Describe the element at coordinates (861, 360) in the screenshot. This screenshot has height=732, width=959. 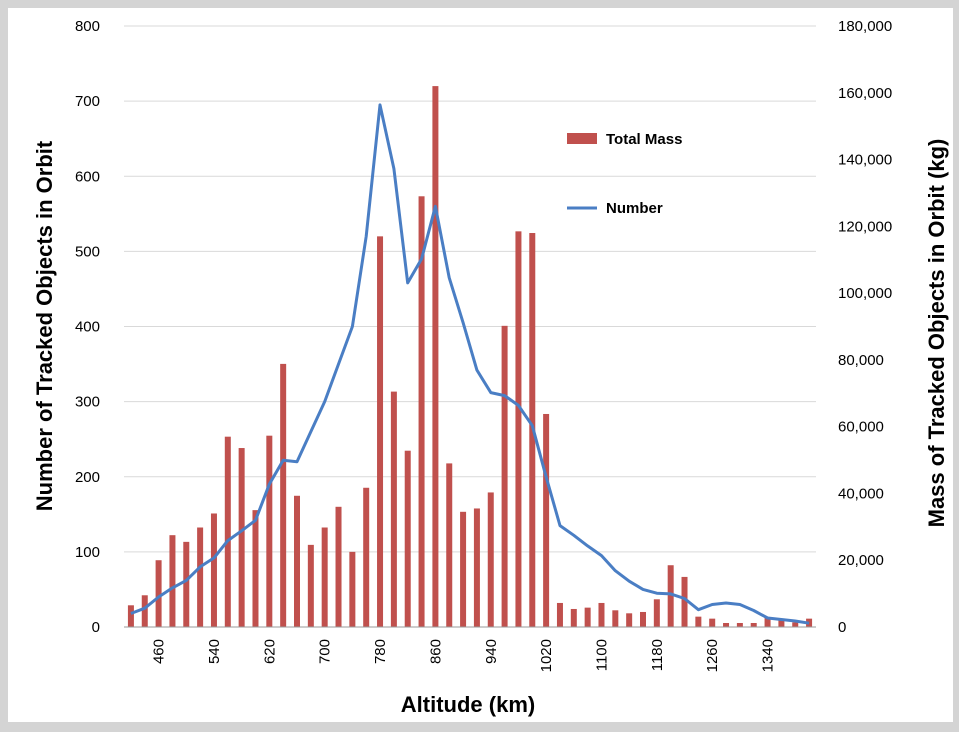
I see `y-right-tick-label: 80,000` at that location.